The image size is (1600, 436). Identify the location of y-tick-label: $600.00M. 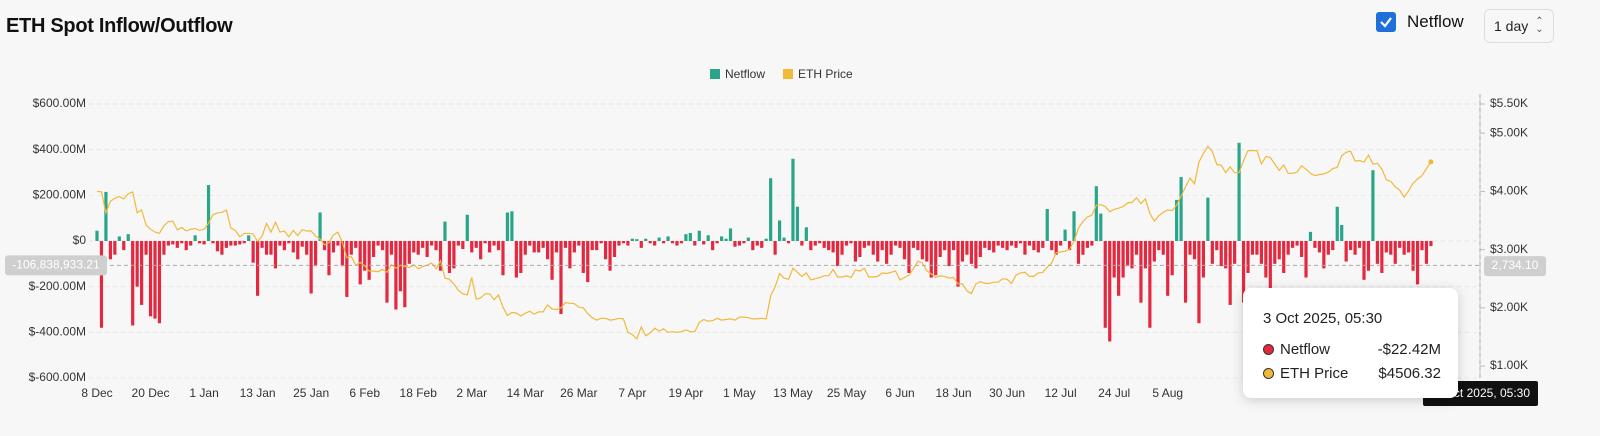
(59, 103).